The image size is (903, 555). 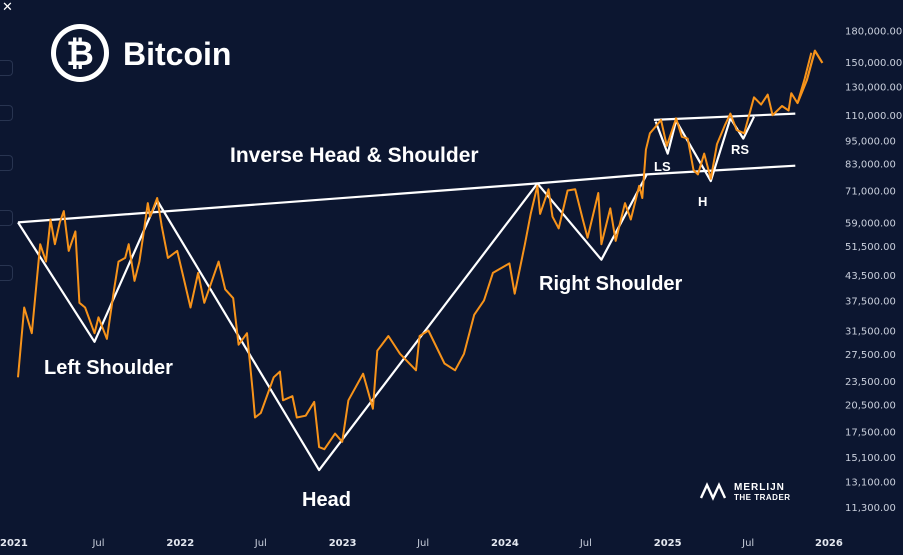 I want to click on y-tick-label: 37,500.00, so click(x=870, y=301).